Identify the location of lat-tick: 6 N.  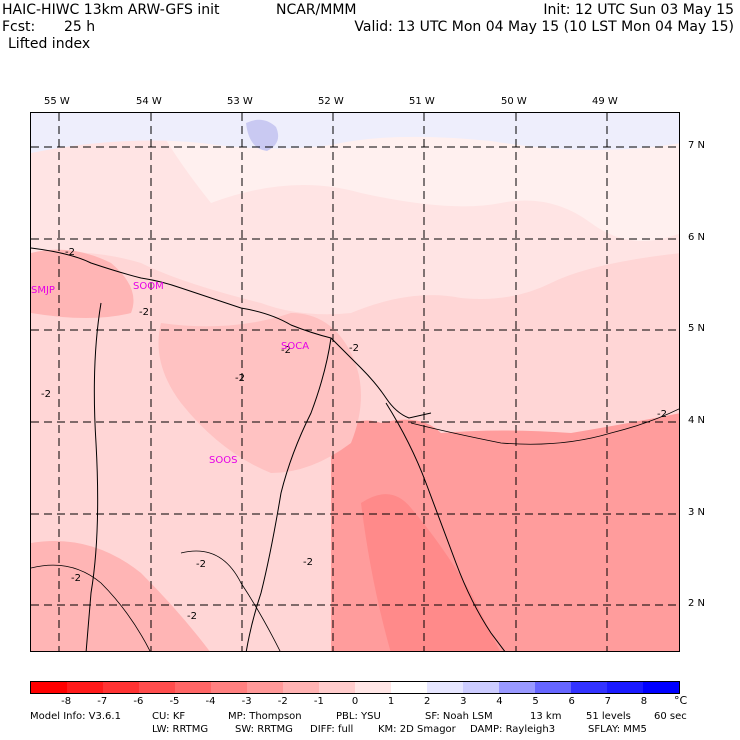
(697, 237).